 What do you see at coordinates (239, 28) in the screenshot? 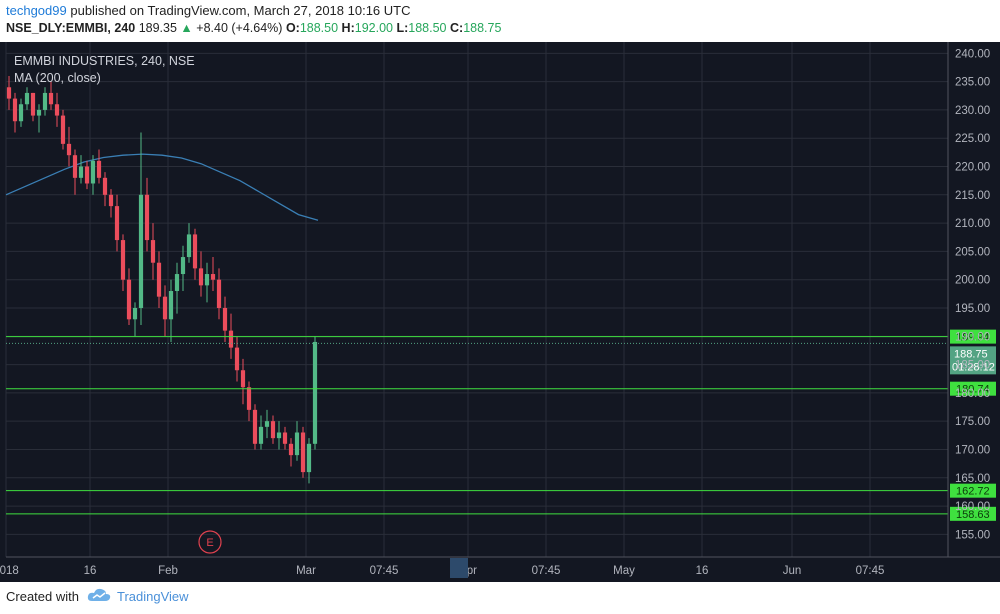
I see `price-change: +8.40 (+4.64%)` at bounding box center [239, 28].